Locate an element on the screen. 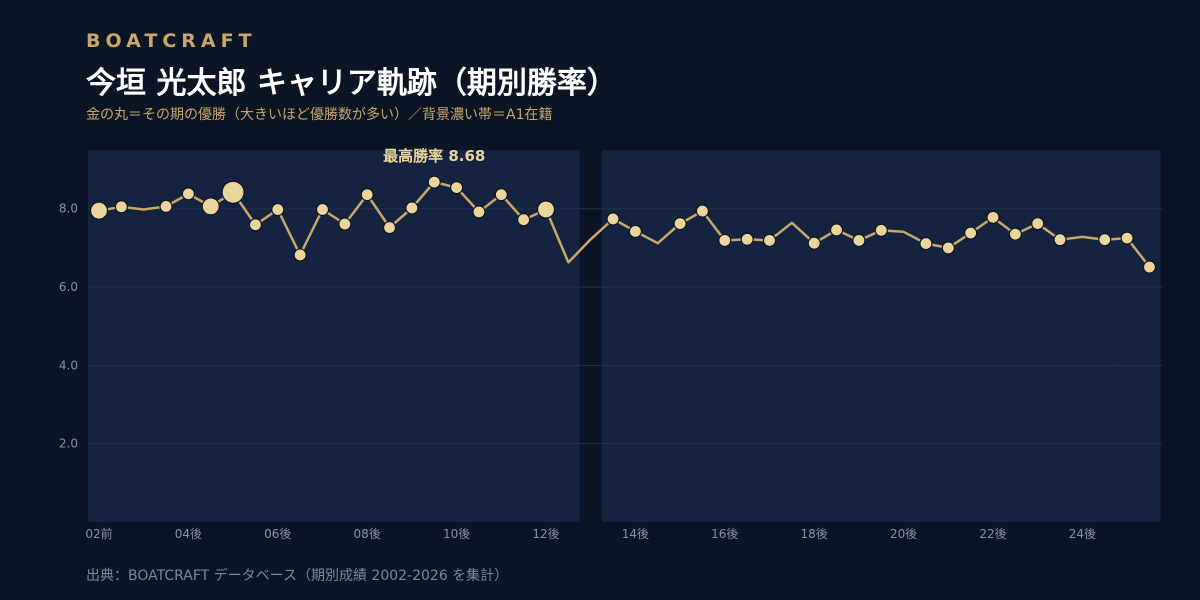 This screenshot has width=1200, height=600. x-tick-label: 18後 is located at coordinates (814, 534).